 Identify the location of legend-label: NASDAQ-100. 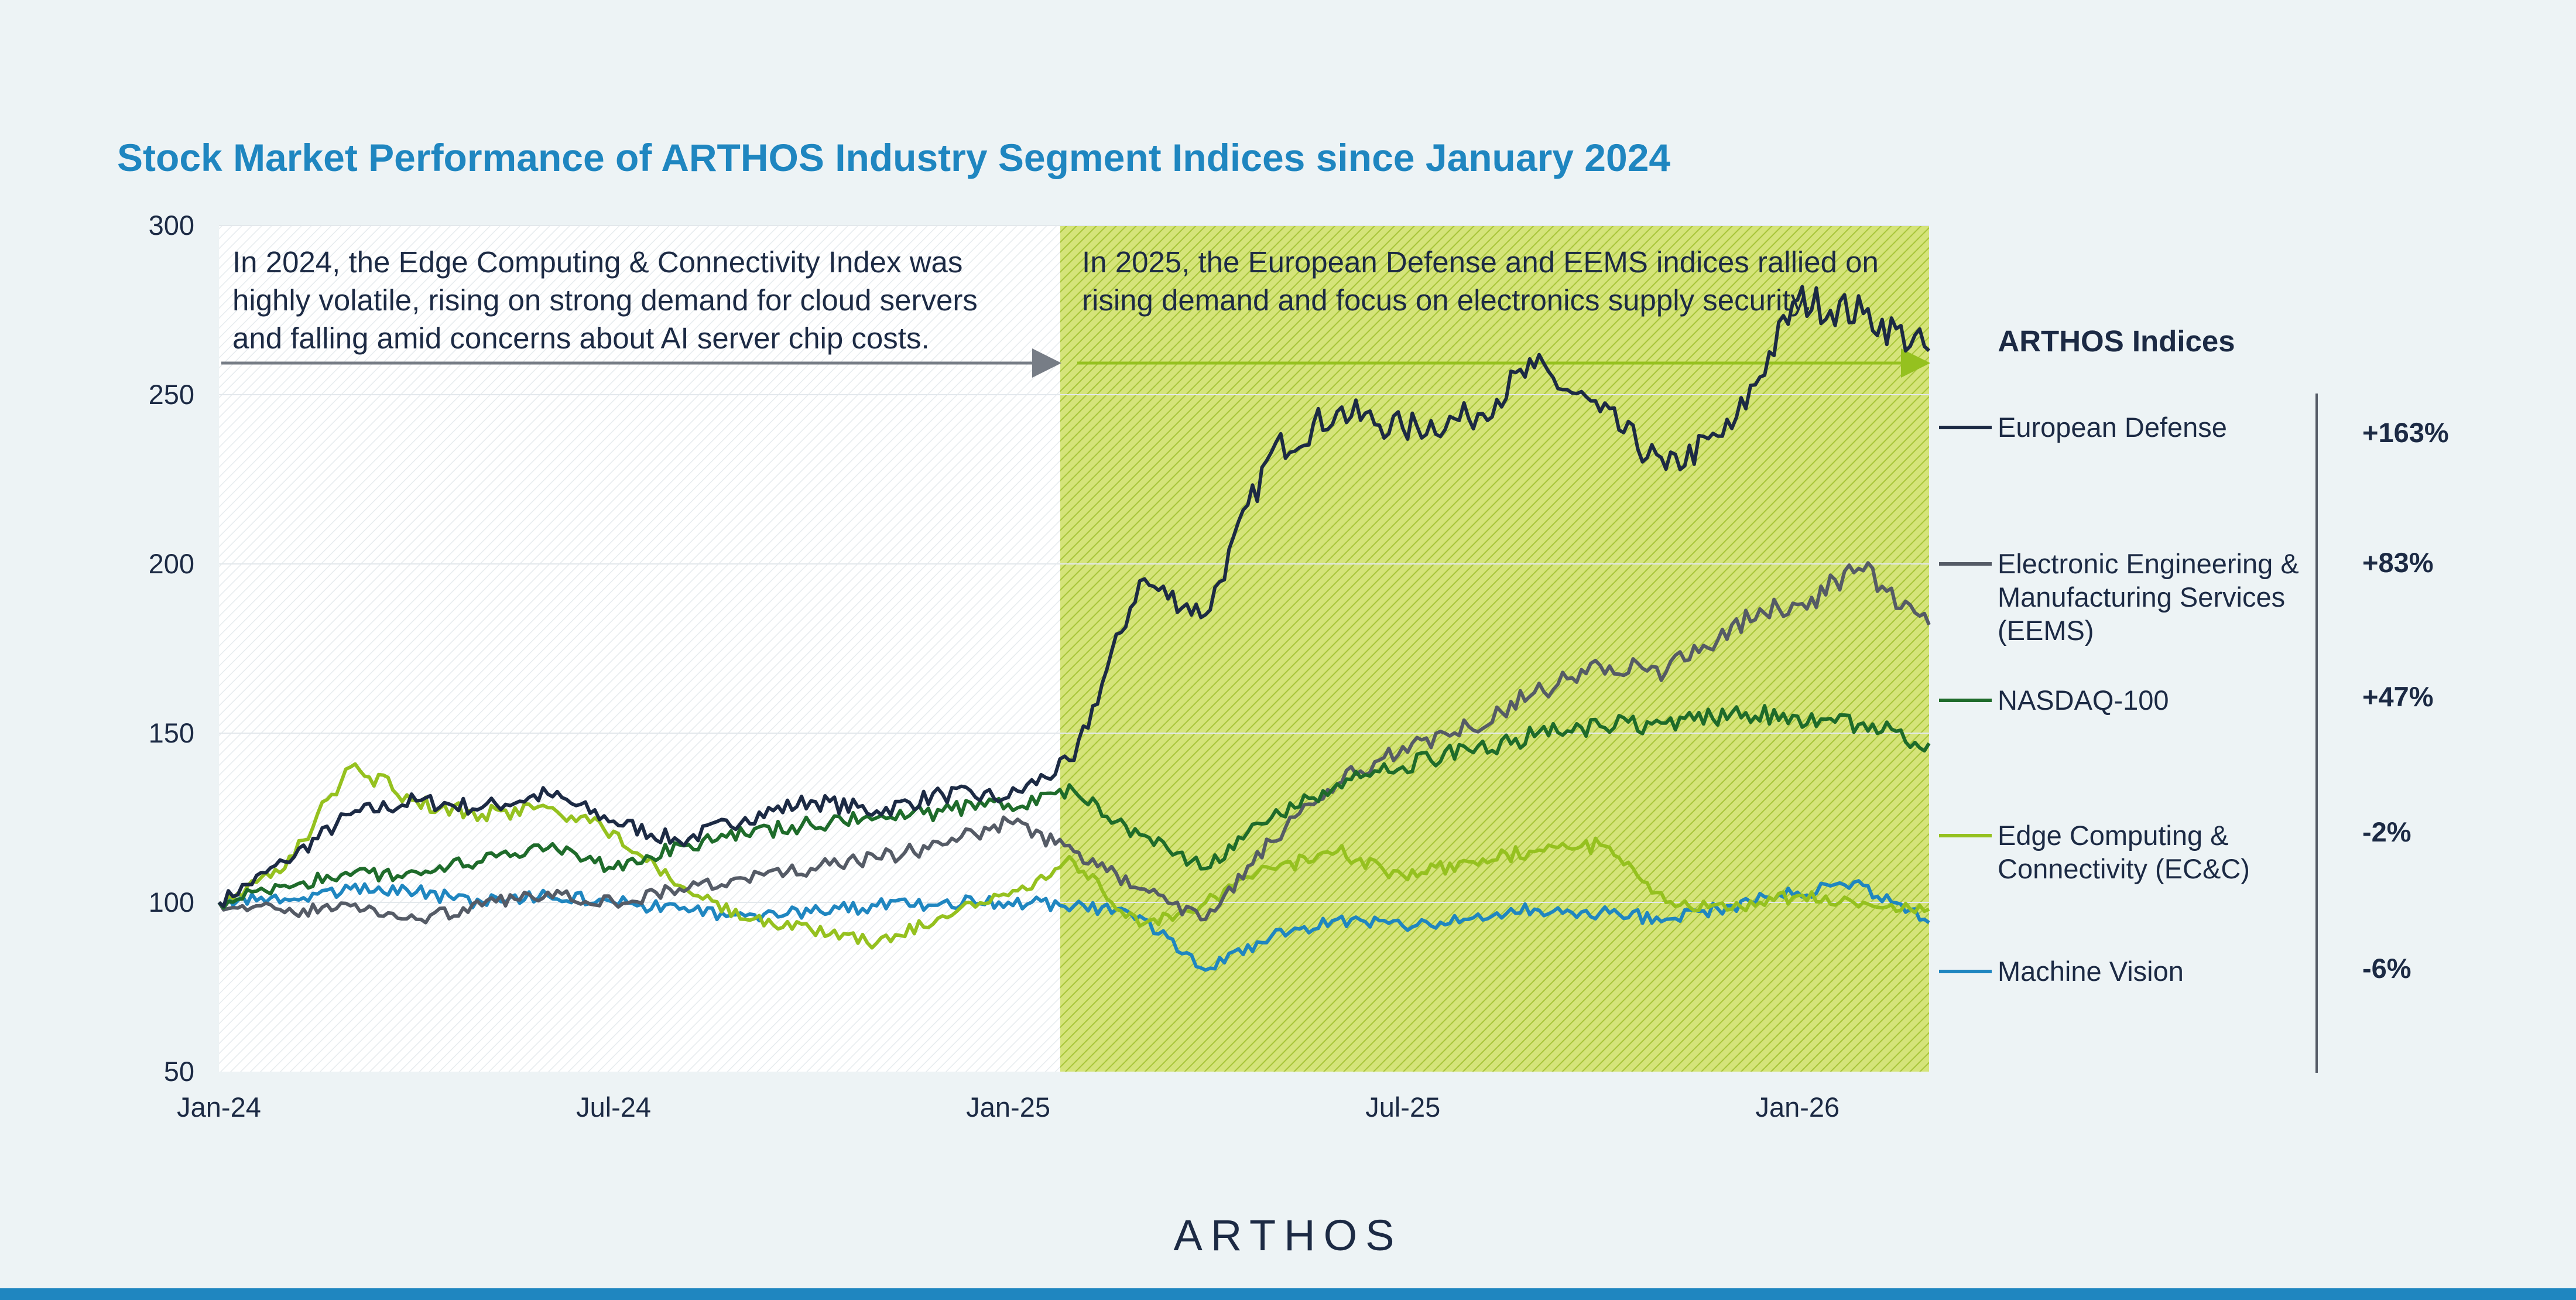
(2083, 700).